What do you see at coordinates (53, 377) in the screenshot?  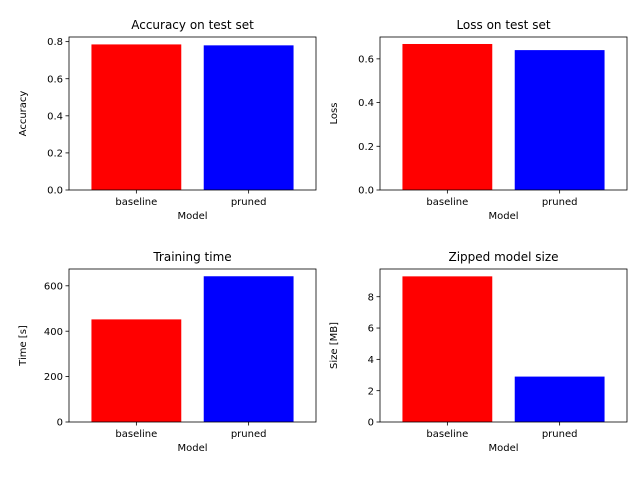 I see `y-tick-label: 200` at bounding box center [53, 377].